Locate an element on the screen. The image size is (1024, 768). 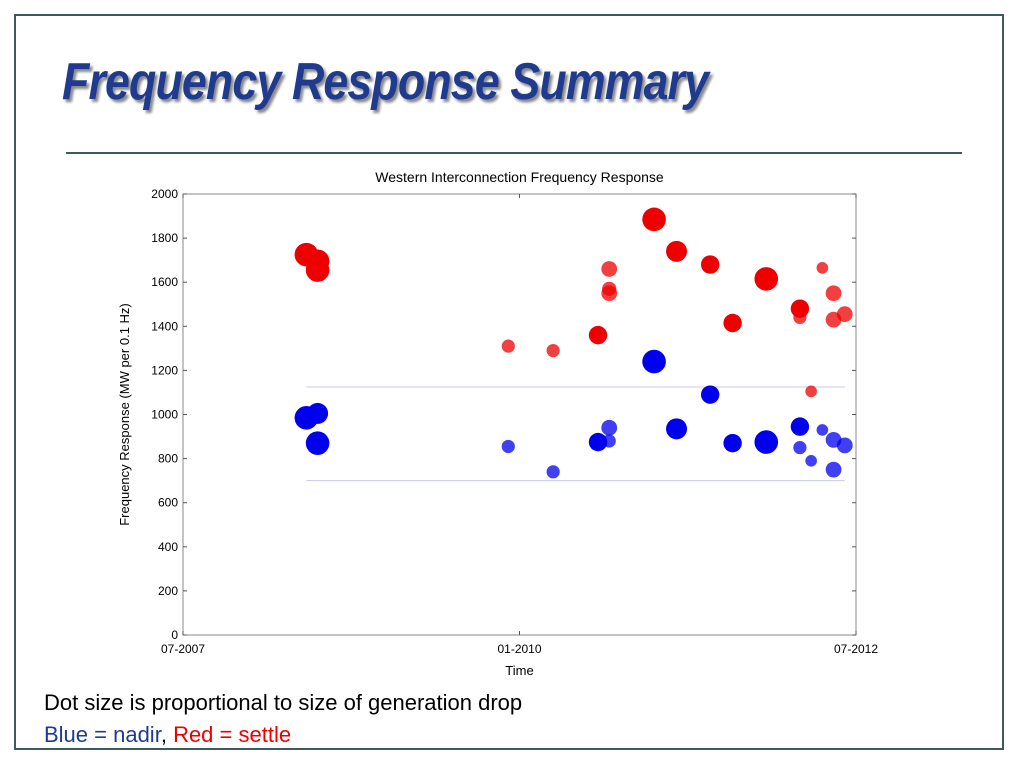
y-tick-label: 600 is located at coordinates (168, 503).